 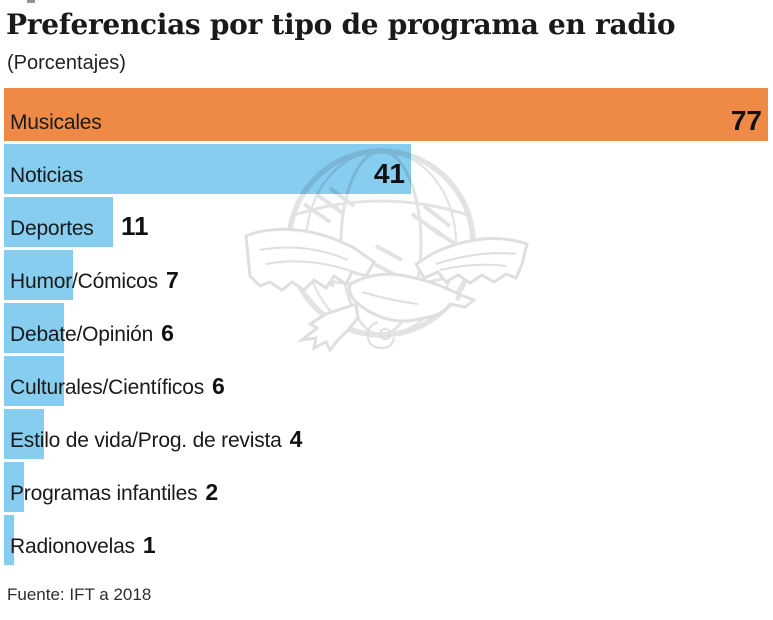 I want to click on screenshot-artifact, so click(x=31, y=1).